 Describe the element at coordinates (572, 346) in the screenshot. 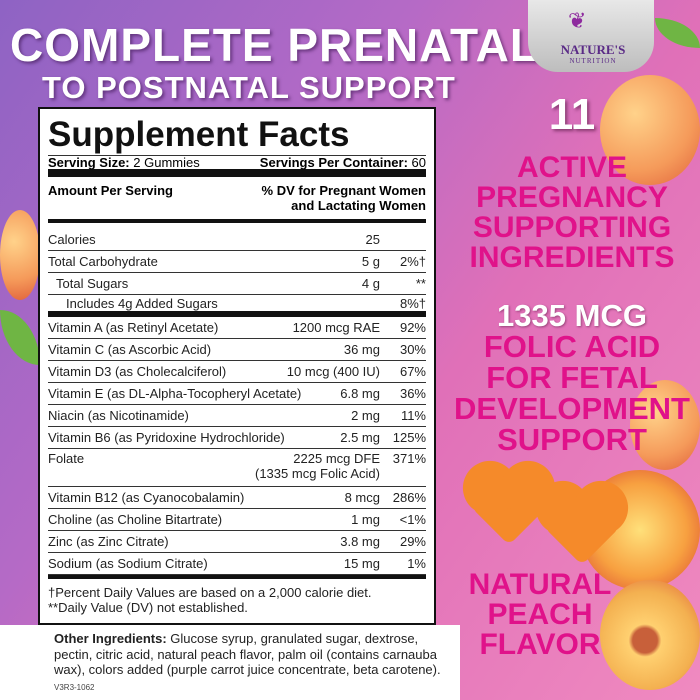

I see `claim-line: FOLIC ACID` at that location.